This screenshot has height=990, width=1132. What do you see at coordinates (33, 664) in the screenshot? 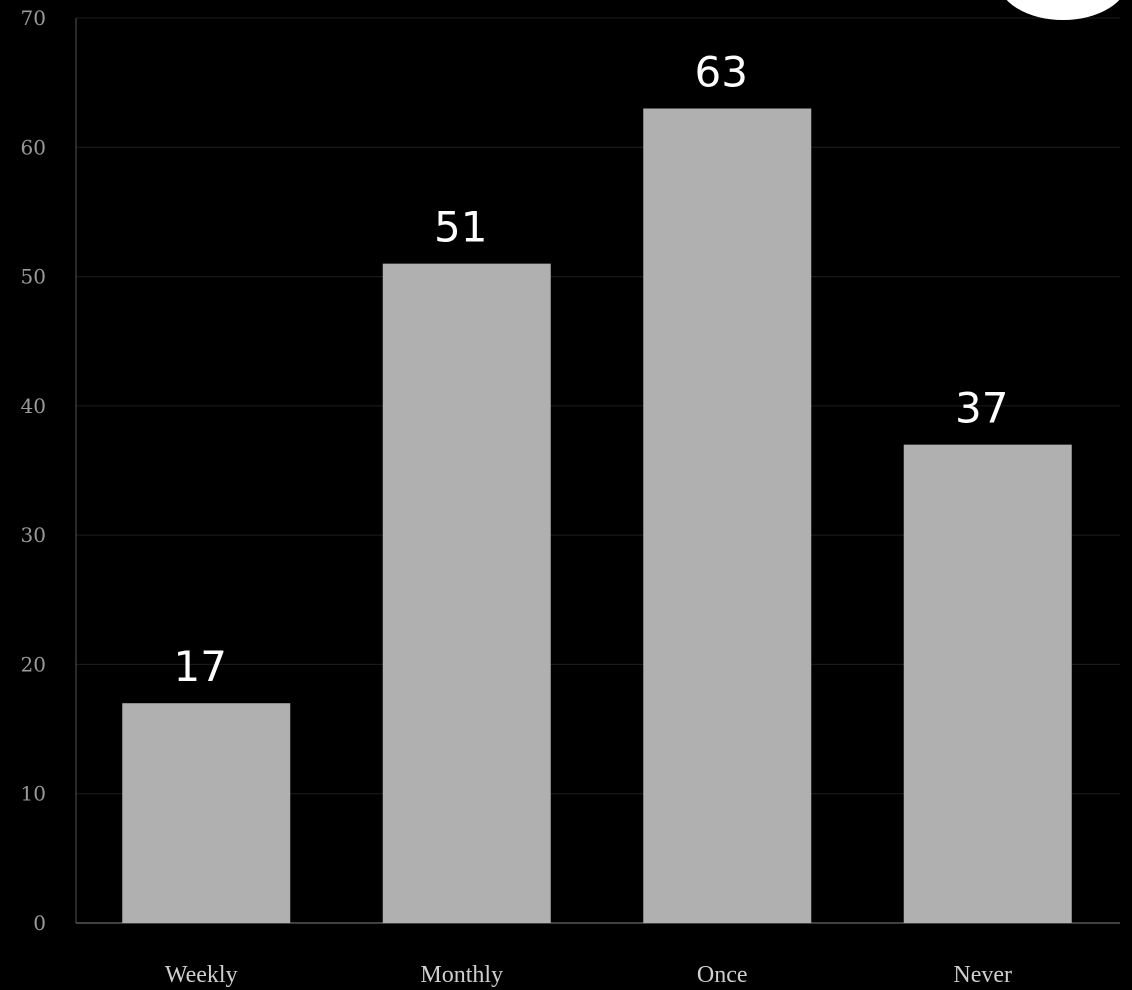
I see `y-tick-label: 20` at bounding box center [33, 664].